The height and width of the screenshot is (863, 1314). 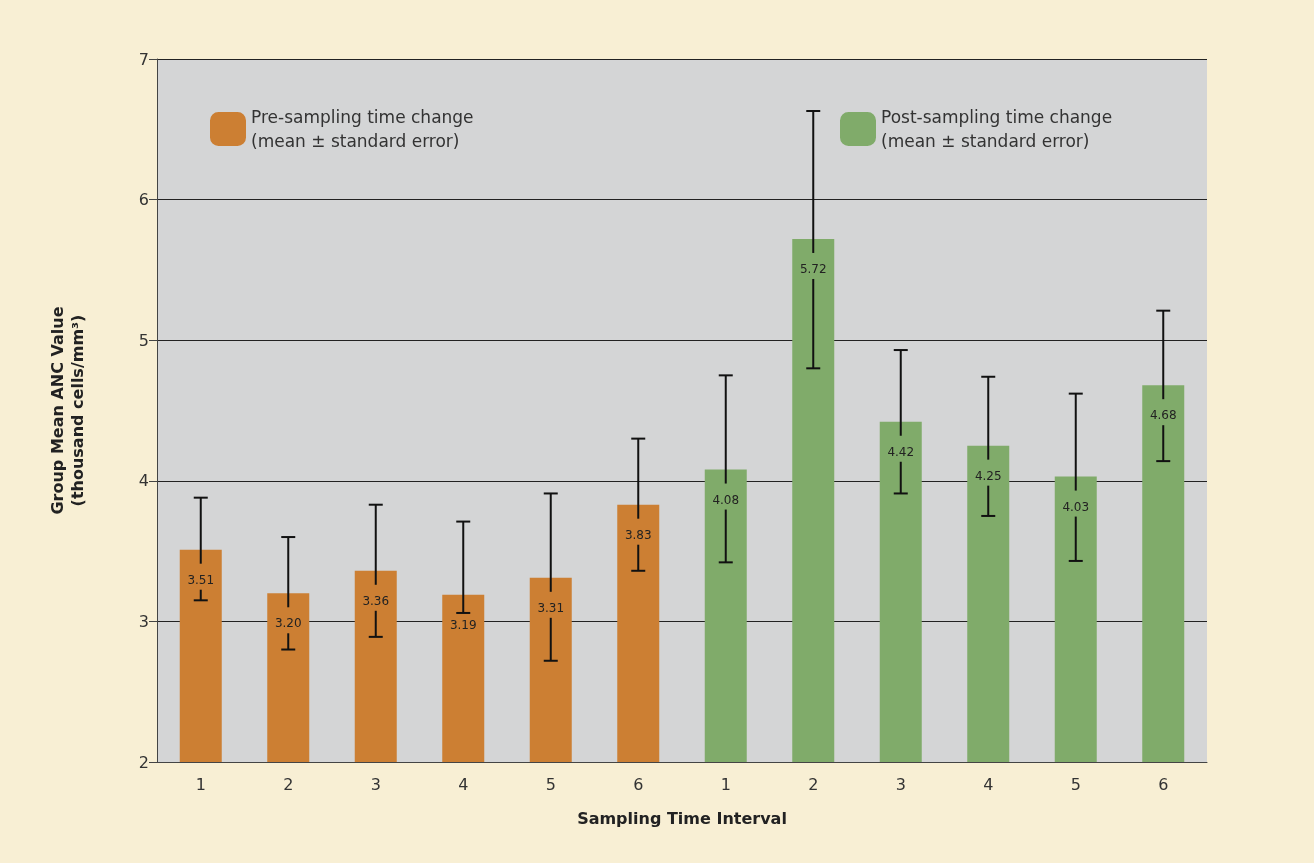 I want to click on y-tick-label: 4, so click(x=143, y=481).